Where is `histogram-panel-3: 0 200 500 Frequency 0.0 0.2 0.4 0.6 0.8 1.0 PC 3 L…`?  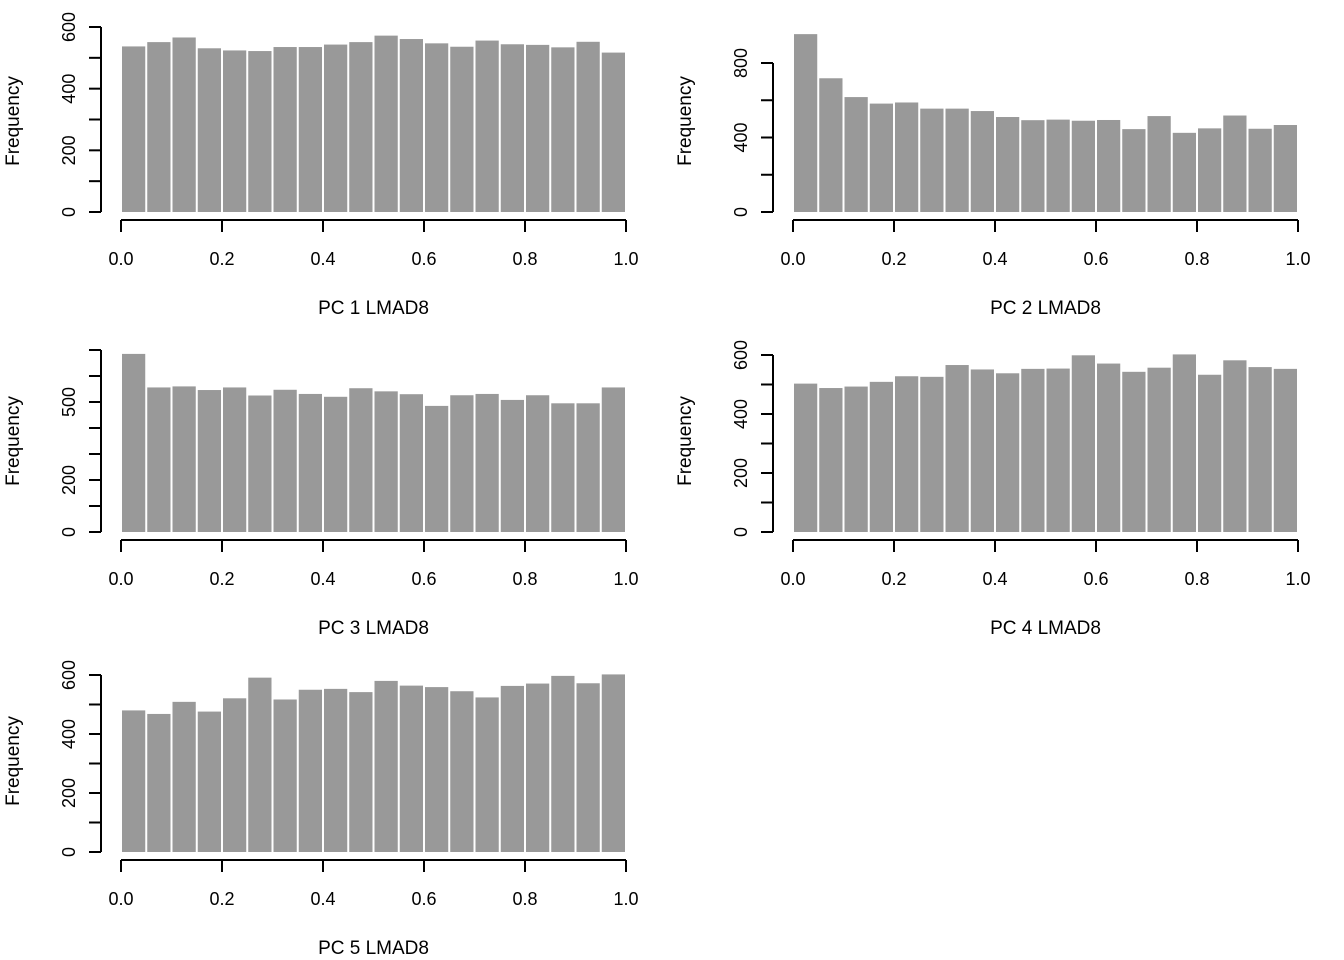 histogram-panel-3: 0 200 500 Frequency 0.0 0.2 0.4 0.6 0.8 1.0 PC 3 L… is located at coordinates (321, 494).